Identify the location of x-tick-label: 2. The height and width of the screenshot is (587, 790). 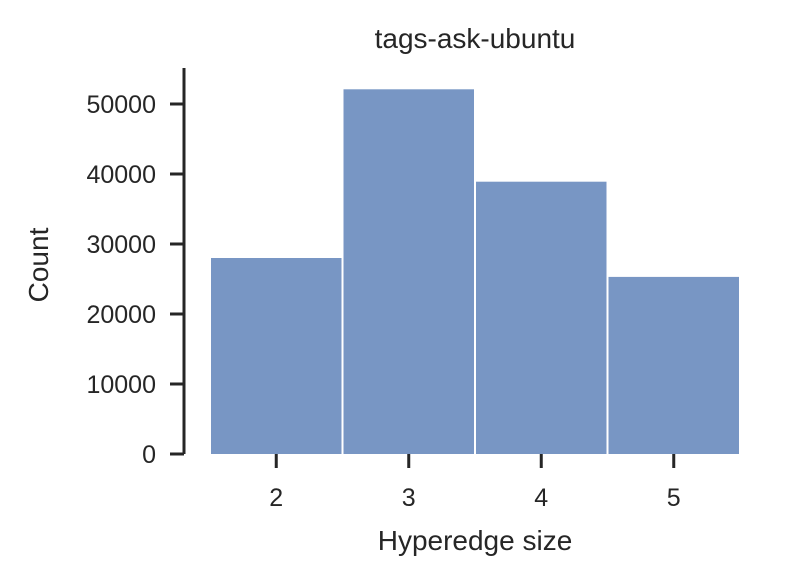
(276, 498).